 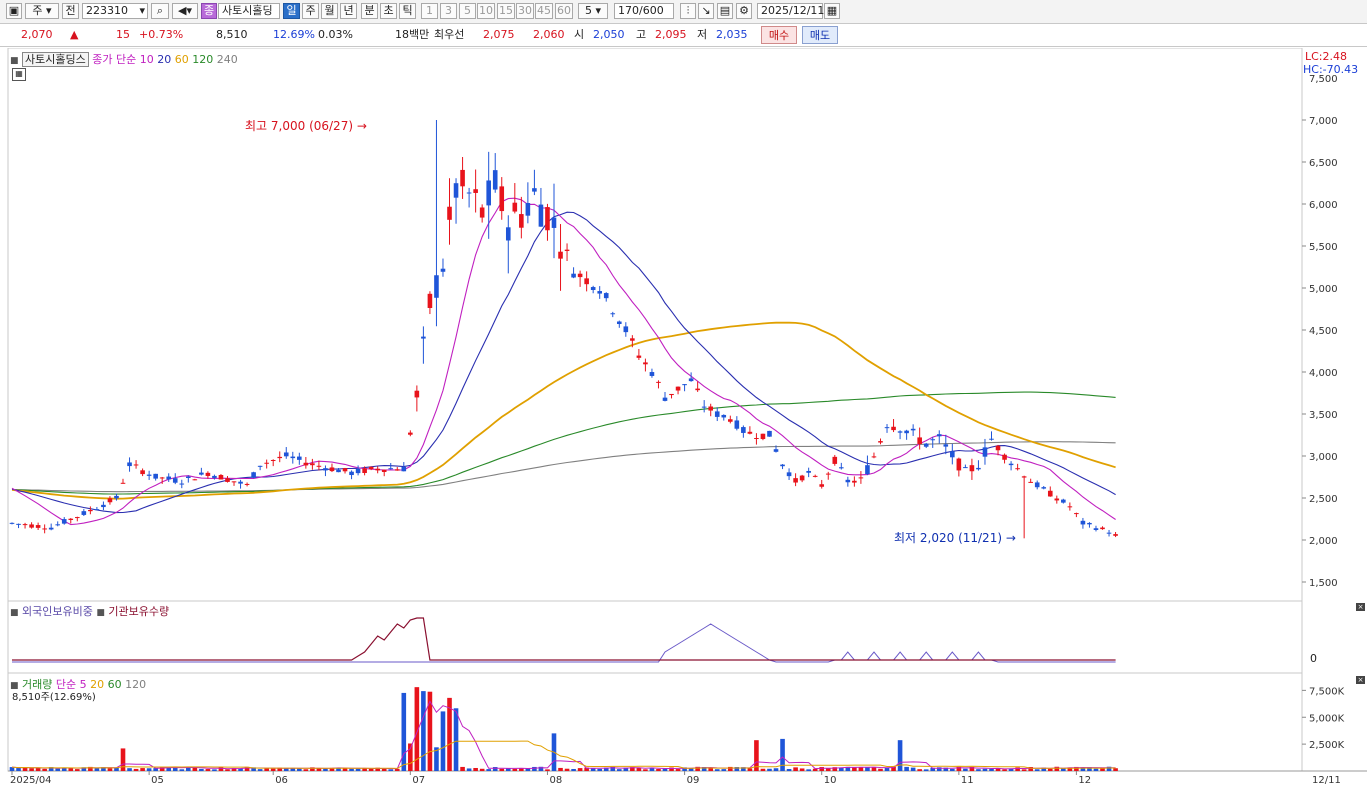 What do you see at coordinates (14, 11) in the screenshot?
I see `window-icon: ▣` at bounding box center [14, 11].